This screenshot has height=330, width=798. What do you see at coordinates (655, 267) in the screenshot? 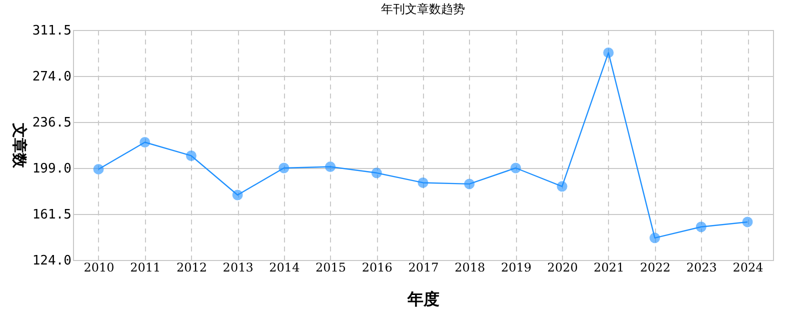
I see `x-tick-label: 2022` at bounding box center [655, 267].